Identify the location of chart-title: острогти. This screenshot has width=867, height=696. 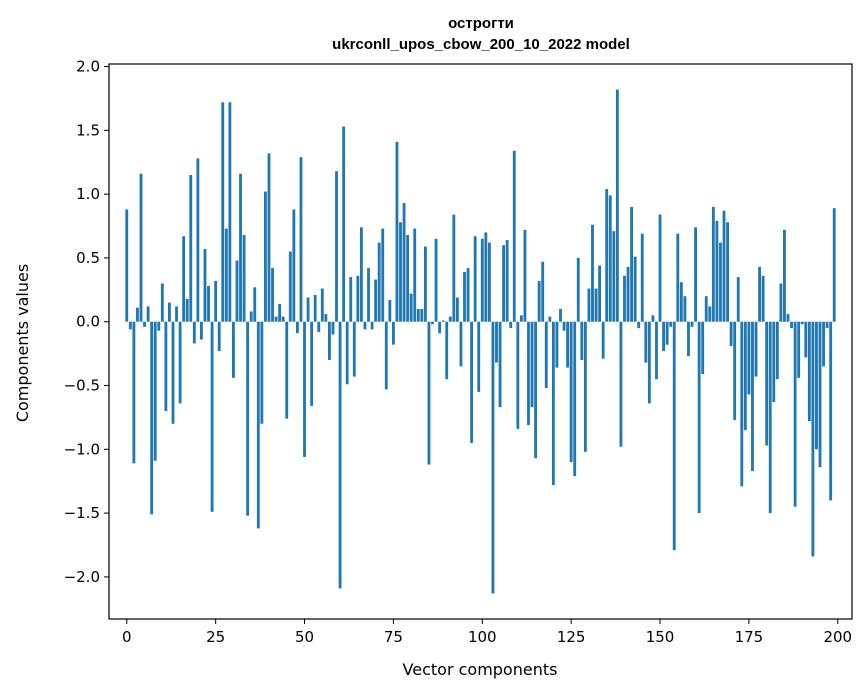
(481, 23).